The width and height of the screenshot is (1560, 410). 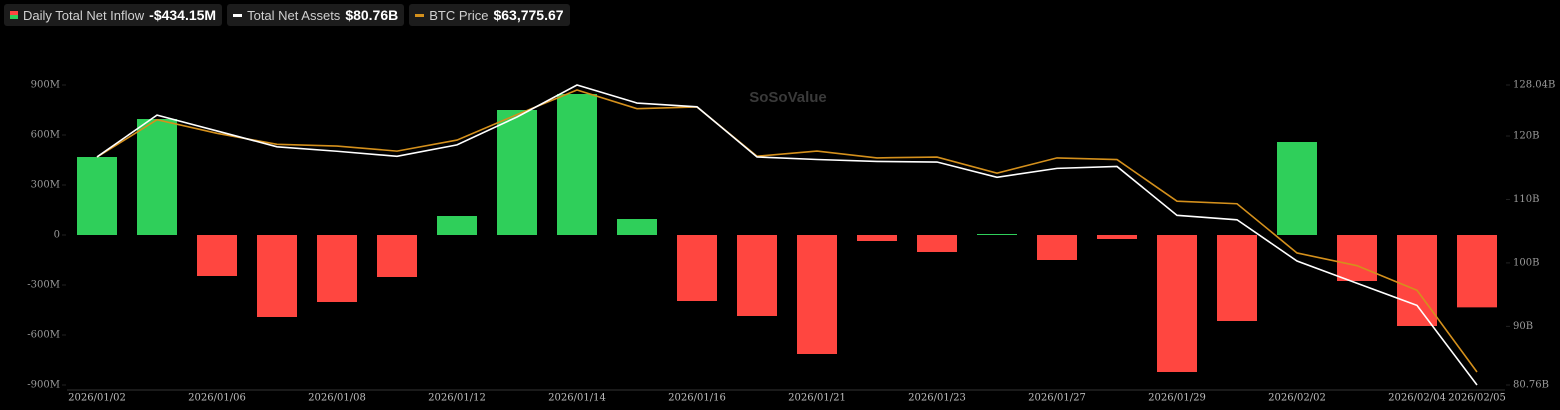 I want to click on y-tick-label: -300M, so click(x=43, y=285).